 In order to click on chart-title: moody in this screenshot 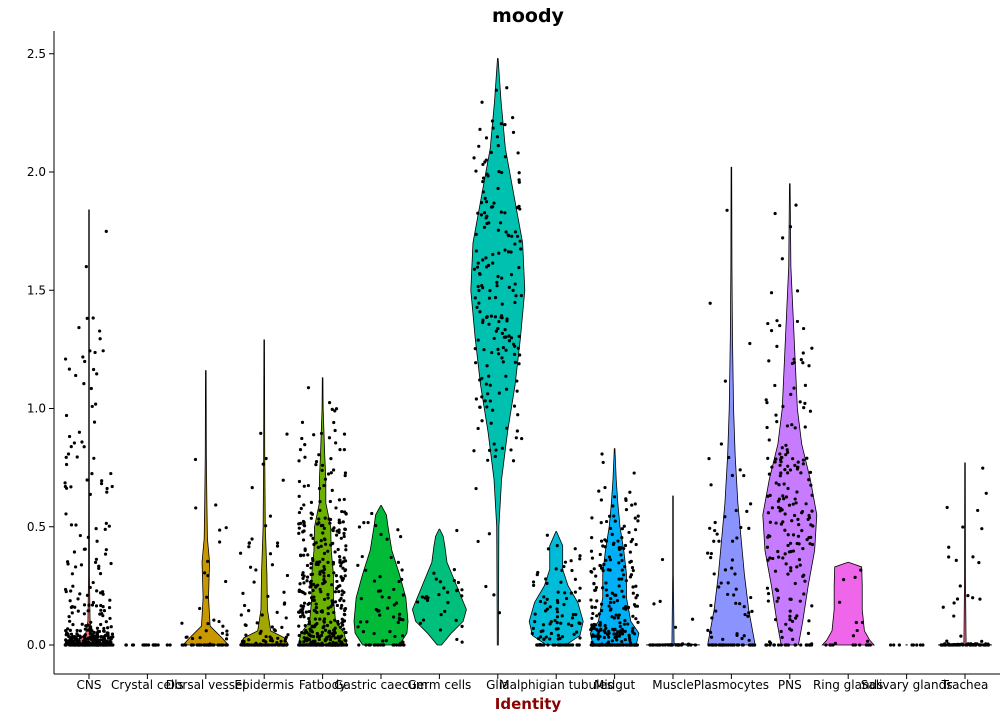, I will do `click(528, 16)`.